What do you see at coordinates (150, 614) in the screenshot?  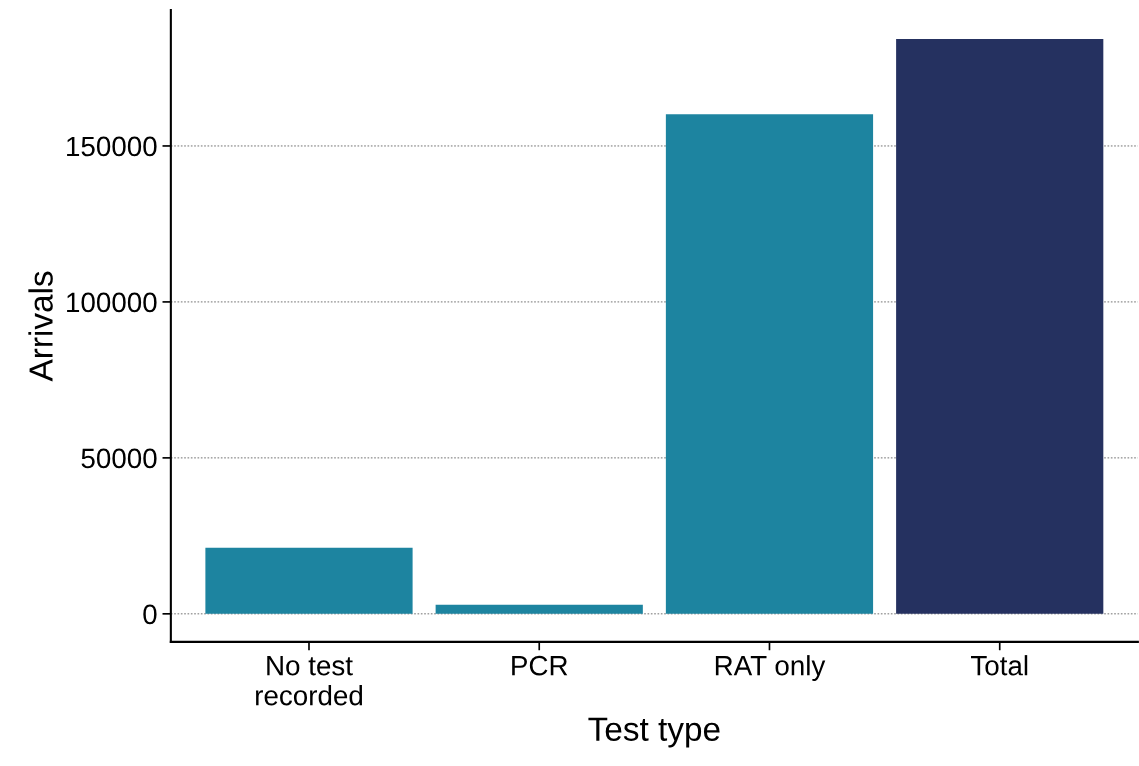 I see `y-tick-label: 0` at bounding box center [150, 614].